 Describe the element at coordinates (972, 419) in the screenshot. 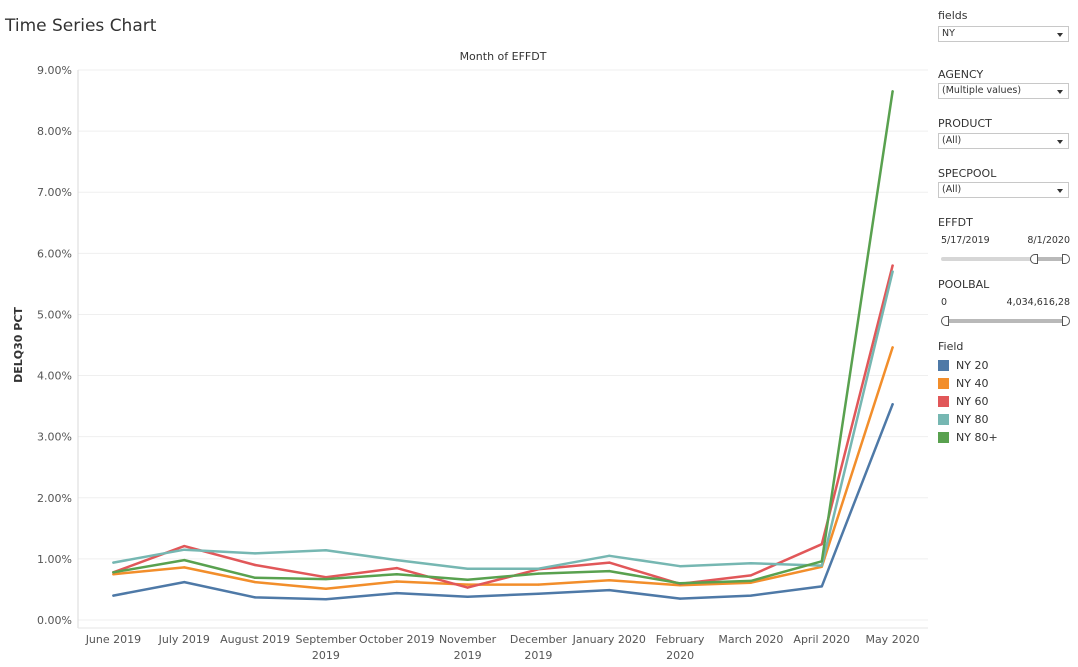

I see `legend-label: NY 80` at that location.